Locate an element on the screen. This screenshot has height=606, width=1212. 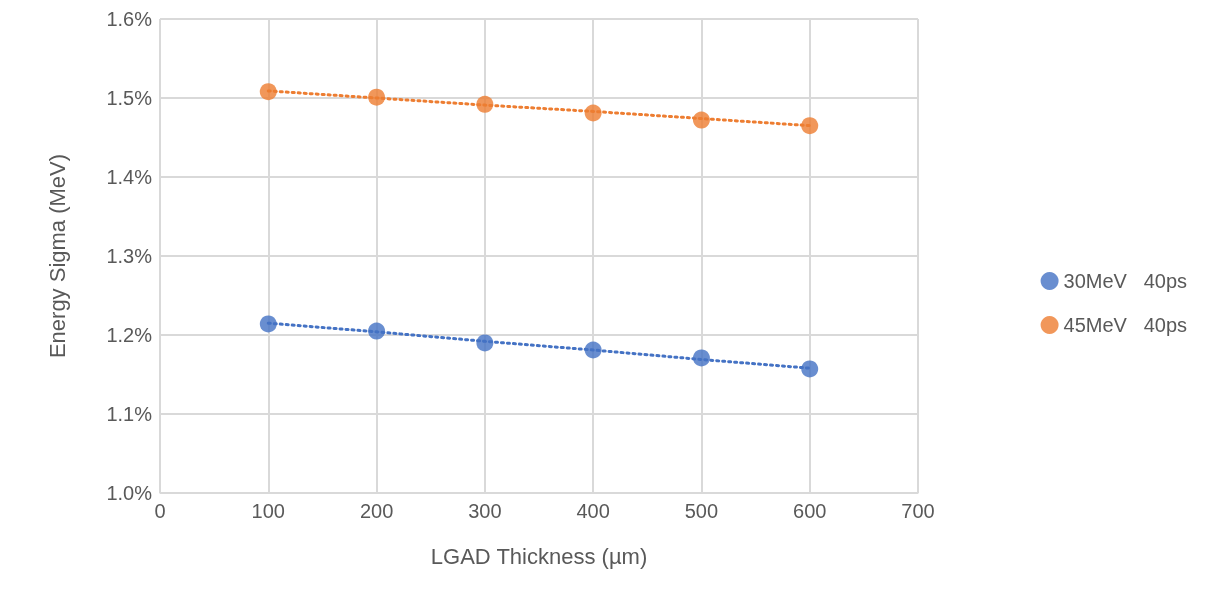
y-axis-title: Energy Sigma (MeV) is located at coordinates (57, 256).